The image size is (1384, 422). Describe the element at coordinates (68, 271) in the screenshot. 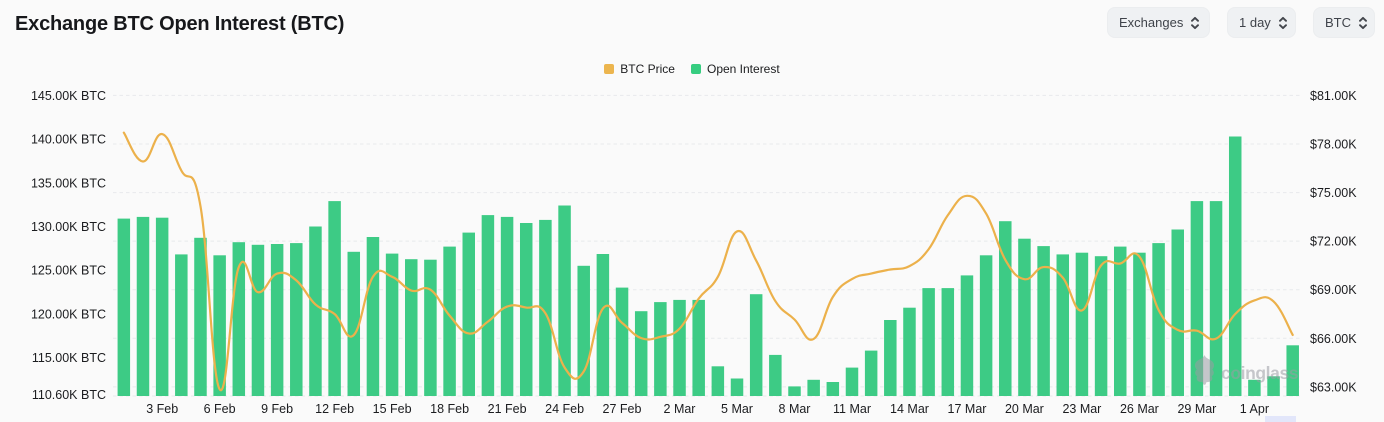

I see `svg-text: 125.00K BTC` at that location.